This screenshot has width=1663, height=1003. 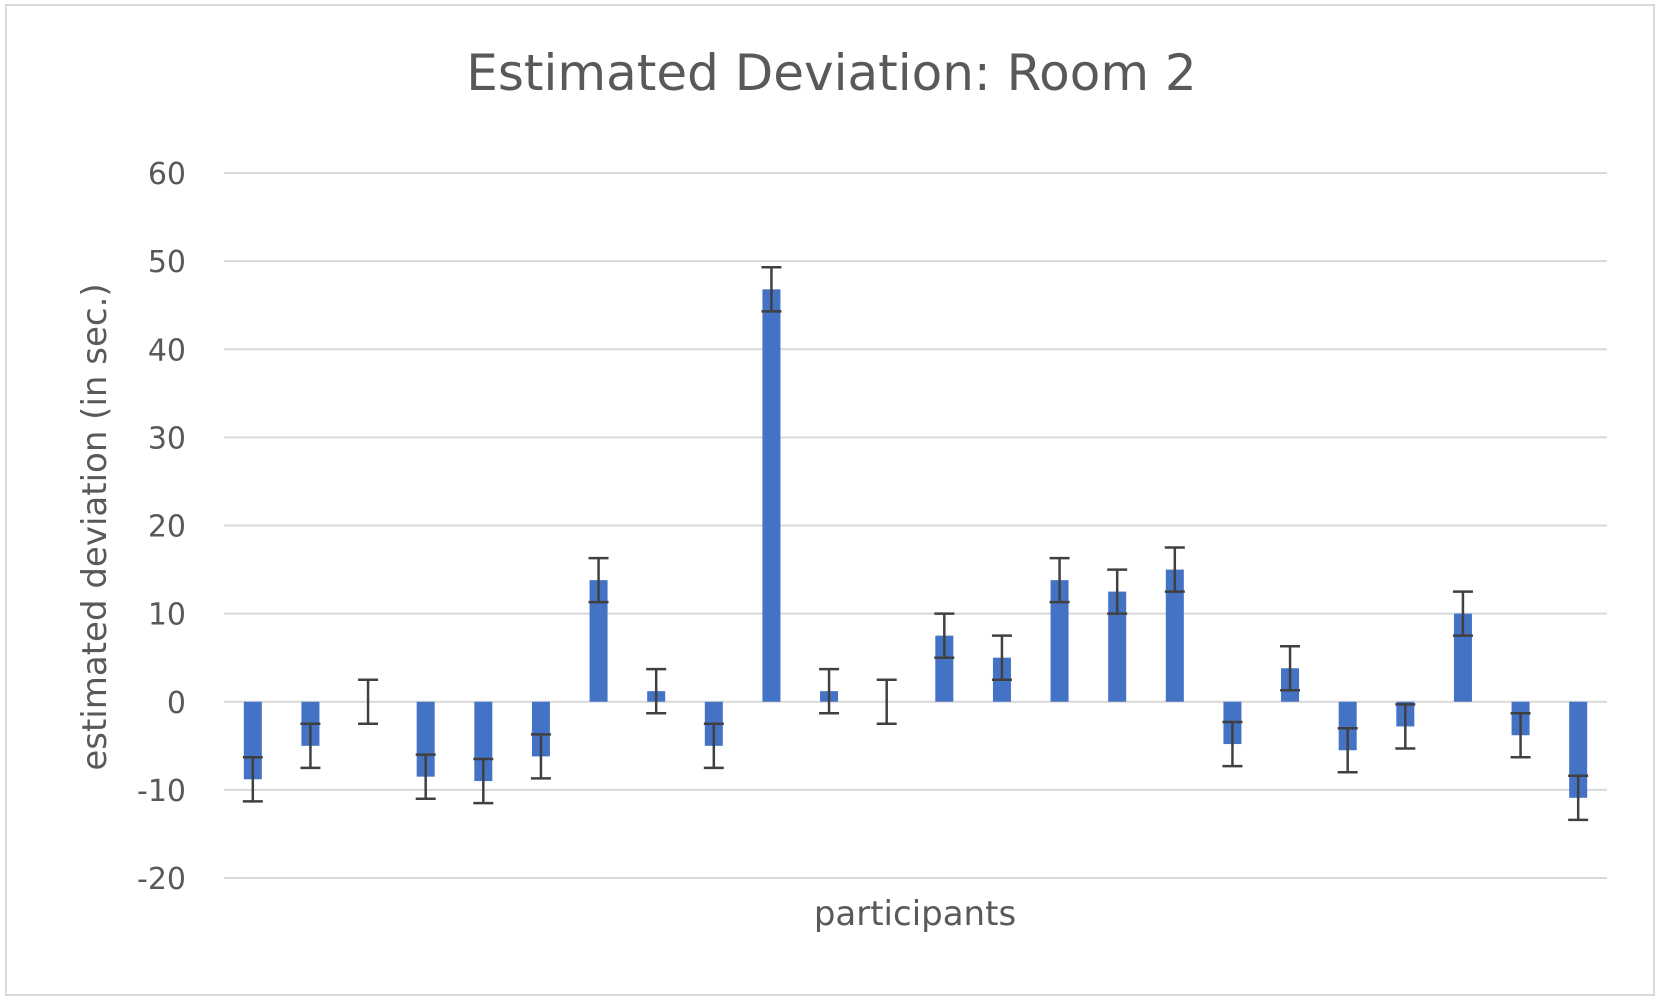 What do you see at coordinates (176, 703) in the screenshot?
I see `y-tick-label: 0` at bounding box center [176, 703].